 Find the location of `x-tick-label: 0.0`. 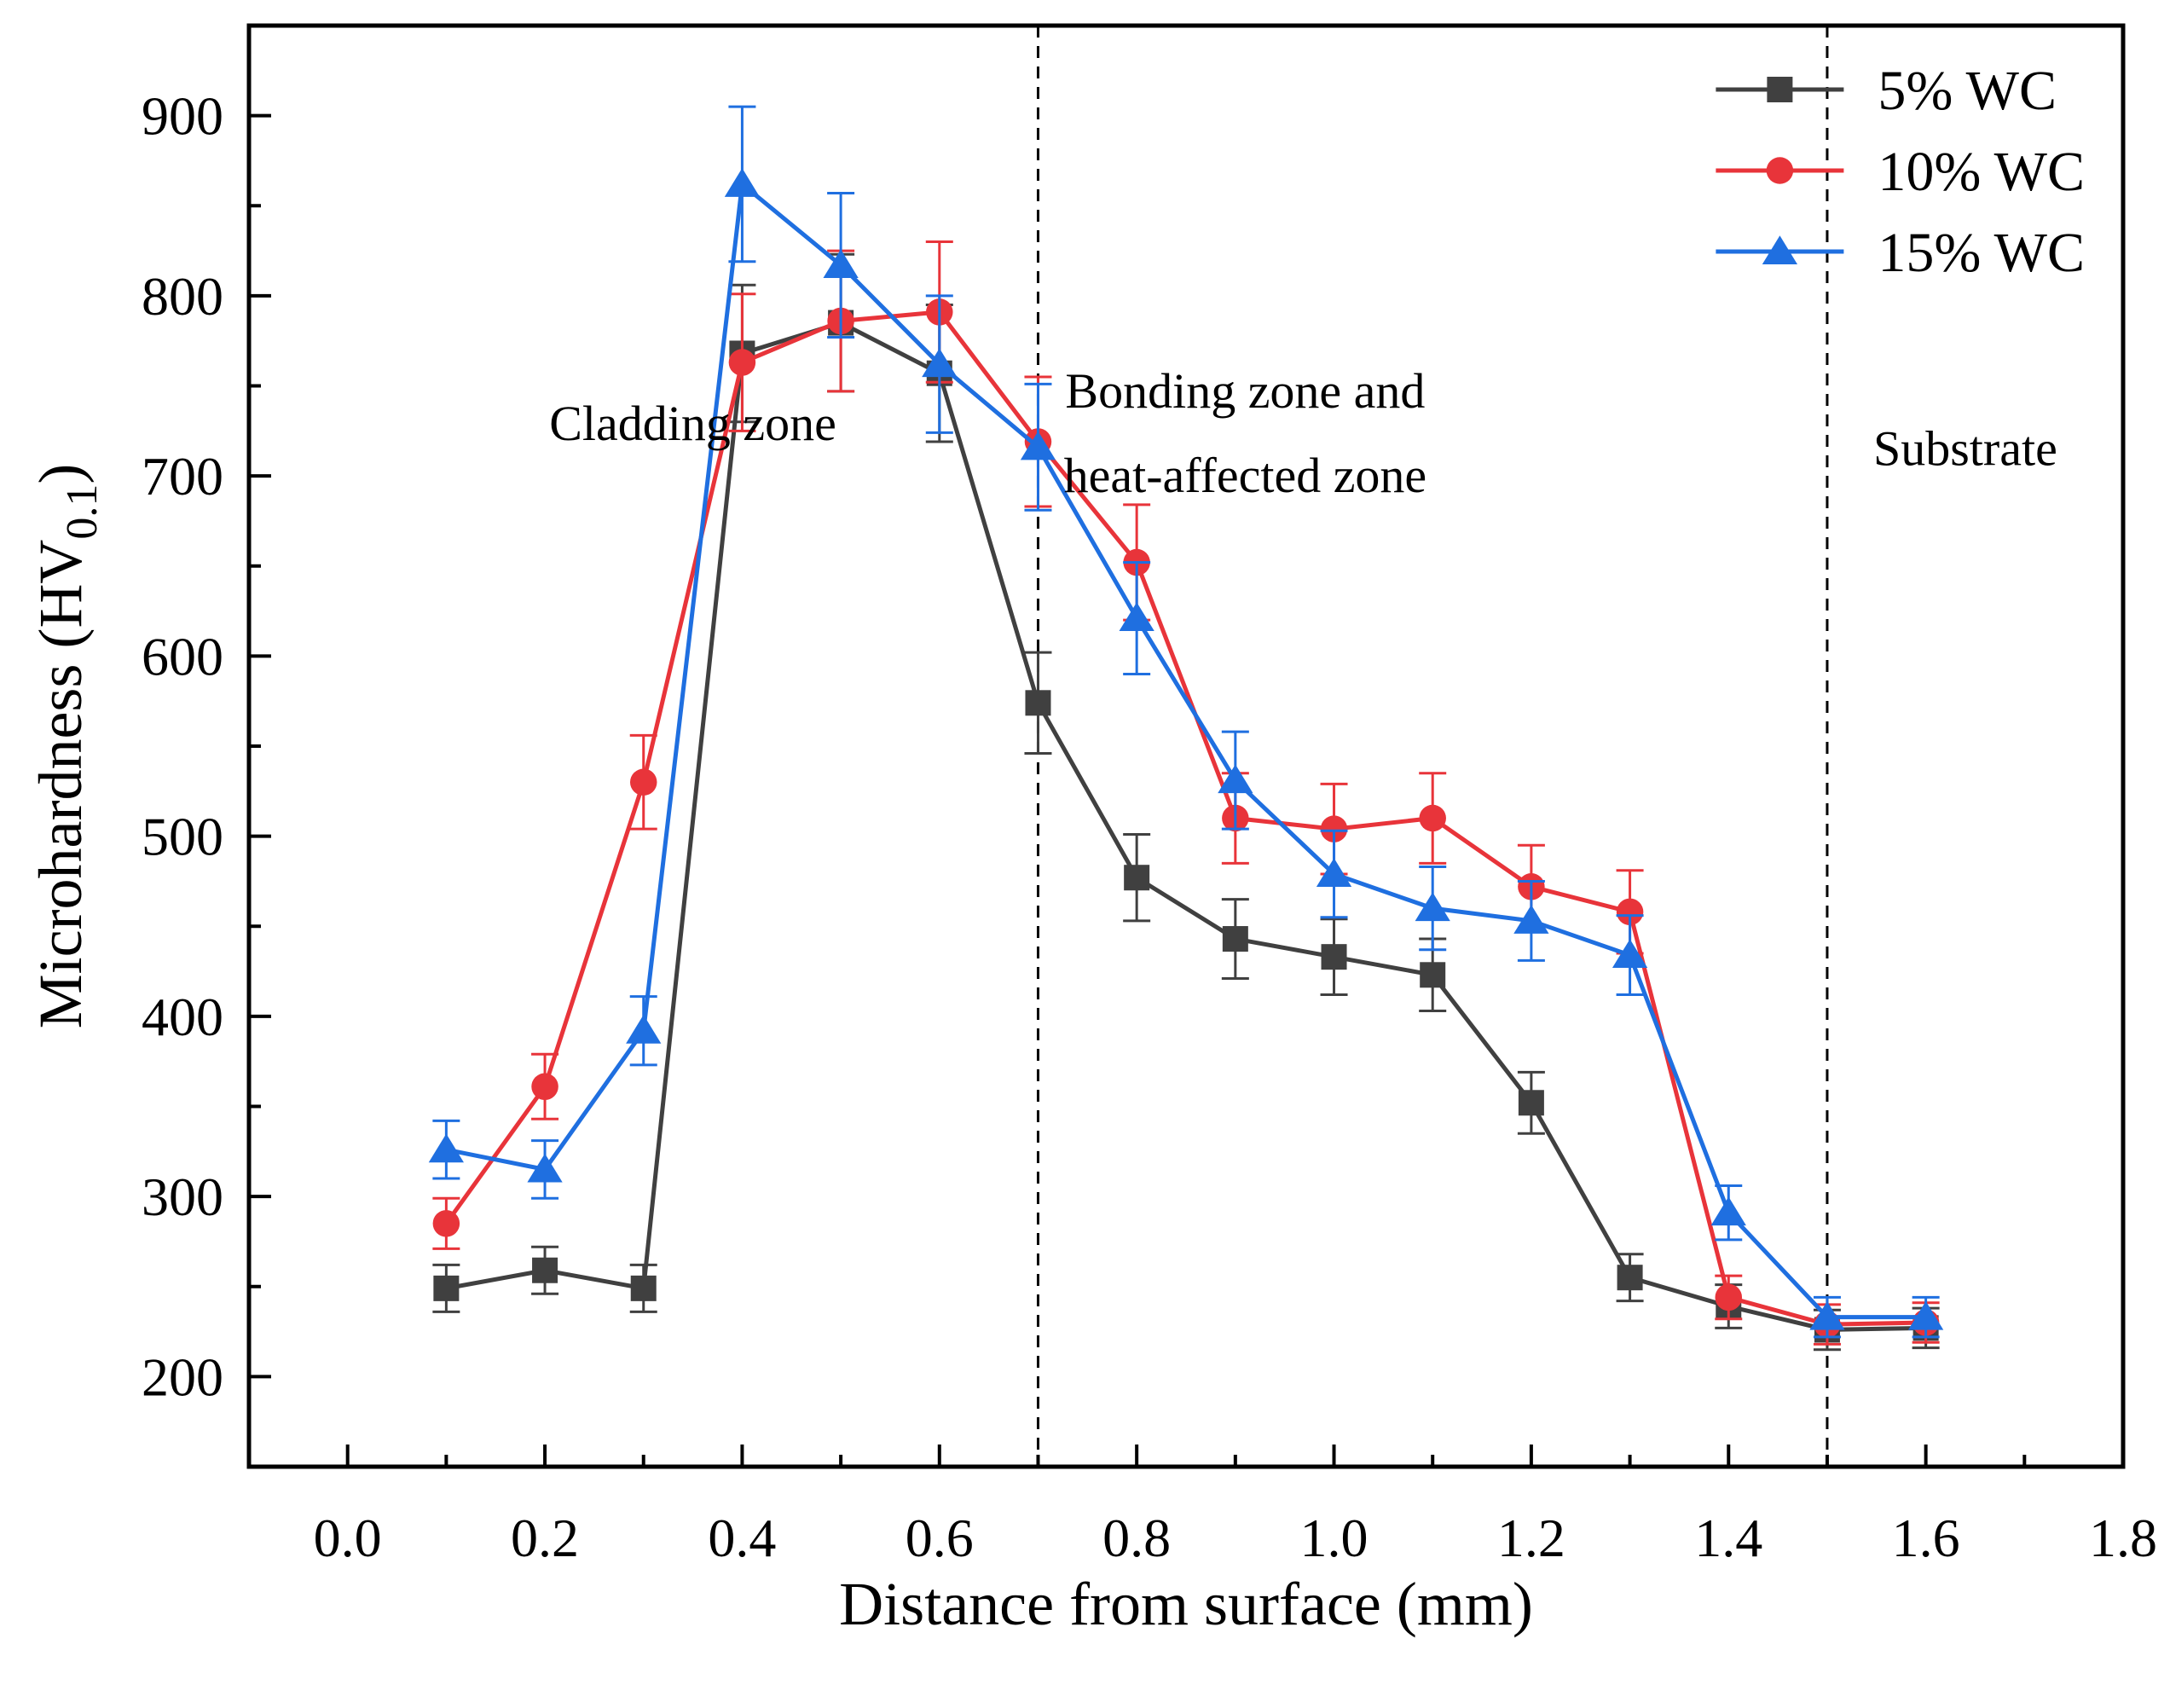

x-tick-label: 0.0 is located at coordinates (348, 1538).